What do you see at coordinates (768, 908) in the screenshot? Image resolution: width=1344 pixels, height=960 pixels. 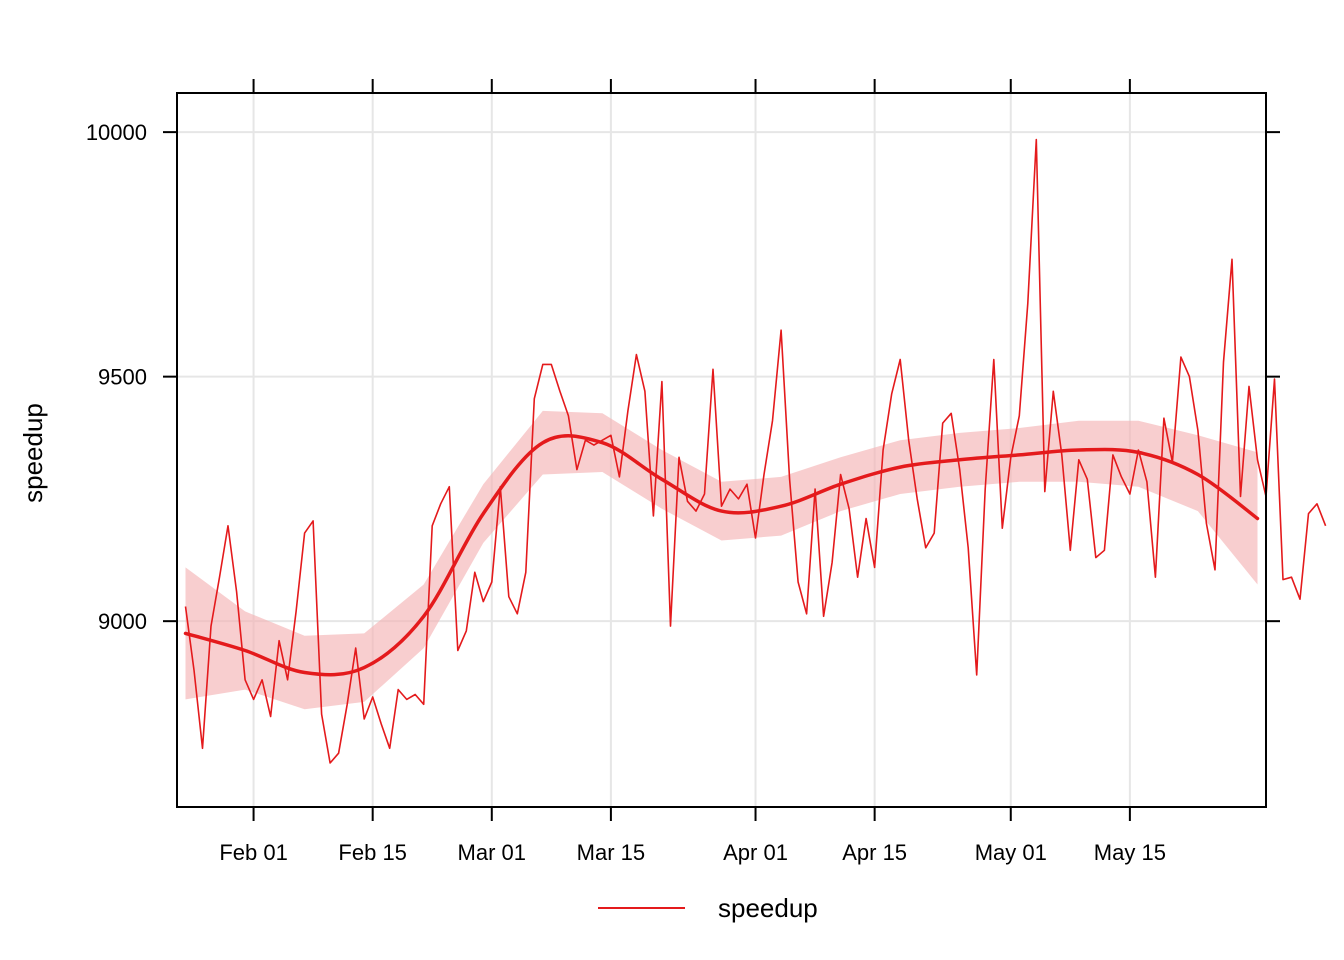 I see `legend-label-speedup: speedup` at bounding box center [768, 908].